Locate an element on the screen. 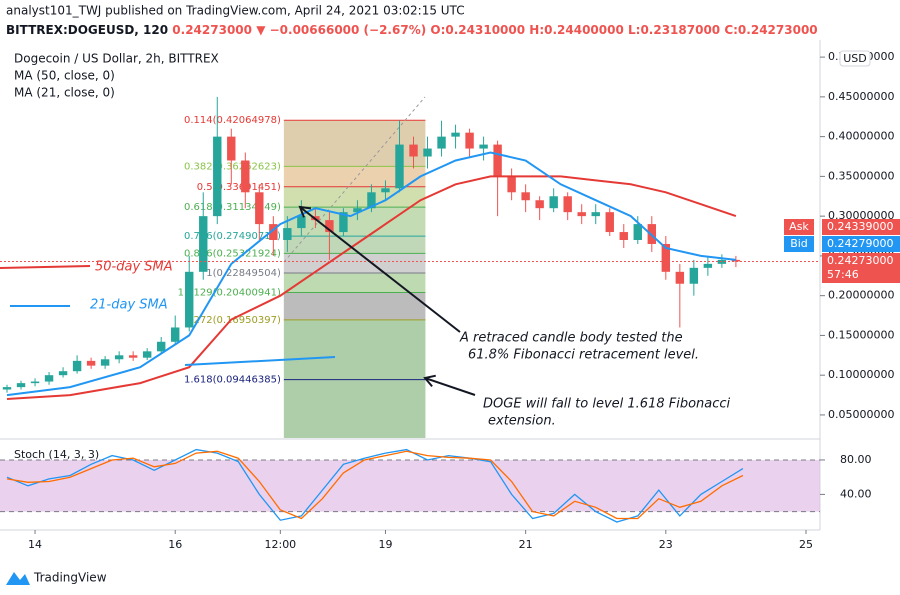  fib-label: 0.114(0.42064978) is located at coordinates (232, 120).